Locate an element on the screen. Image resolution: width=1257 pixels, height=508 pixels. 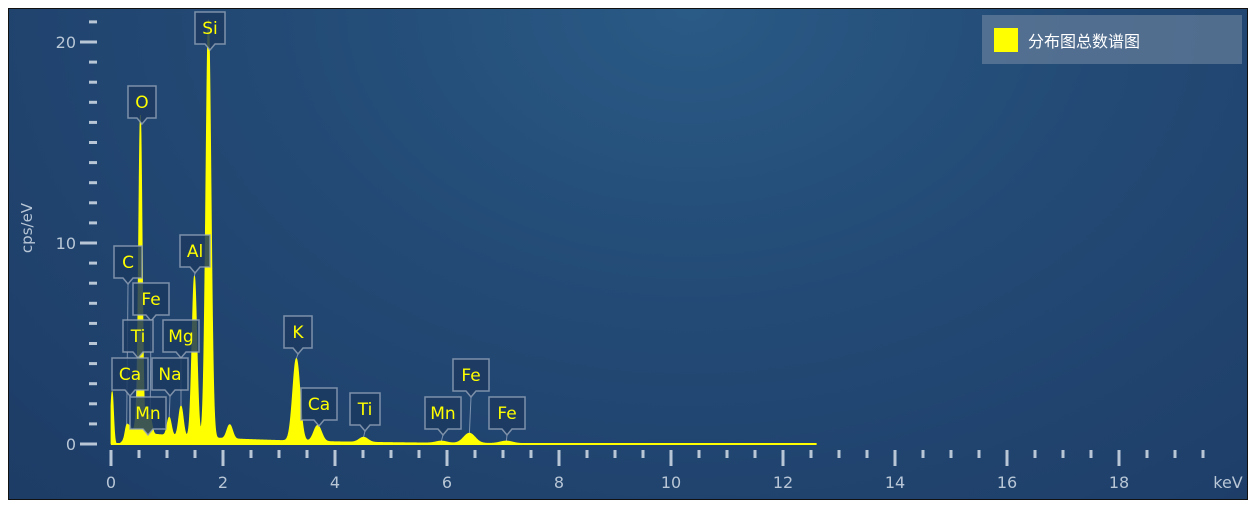
x-tick-label: 8 is located at coordinates (559, 482).